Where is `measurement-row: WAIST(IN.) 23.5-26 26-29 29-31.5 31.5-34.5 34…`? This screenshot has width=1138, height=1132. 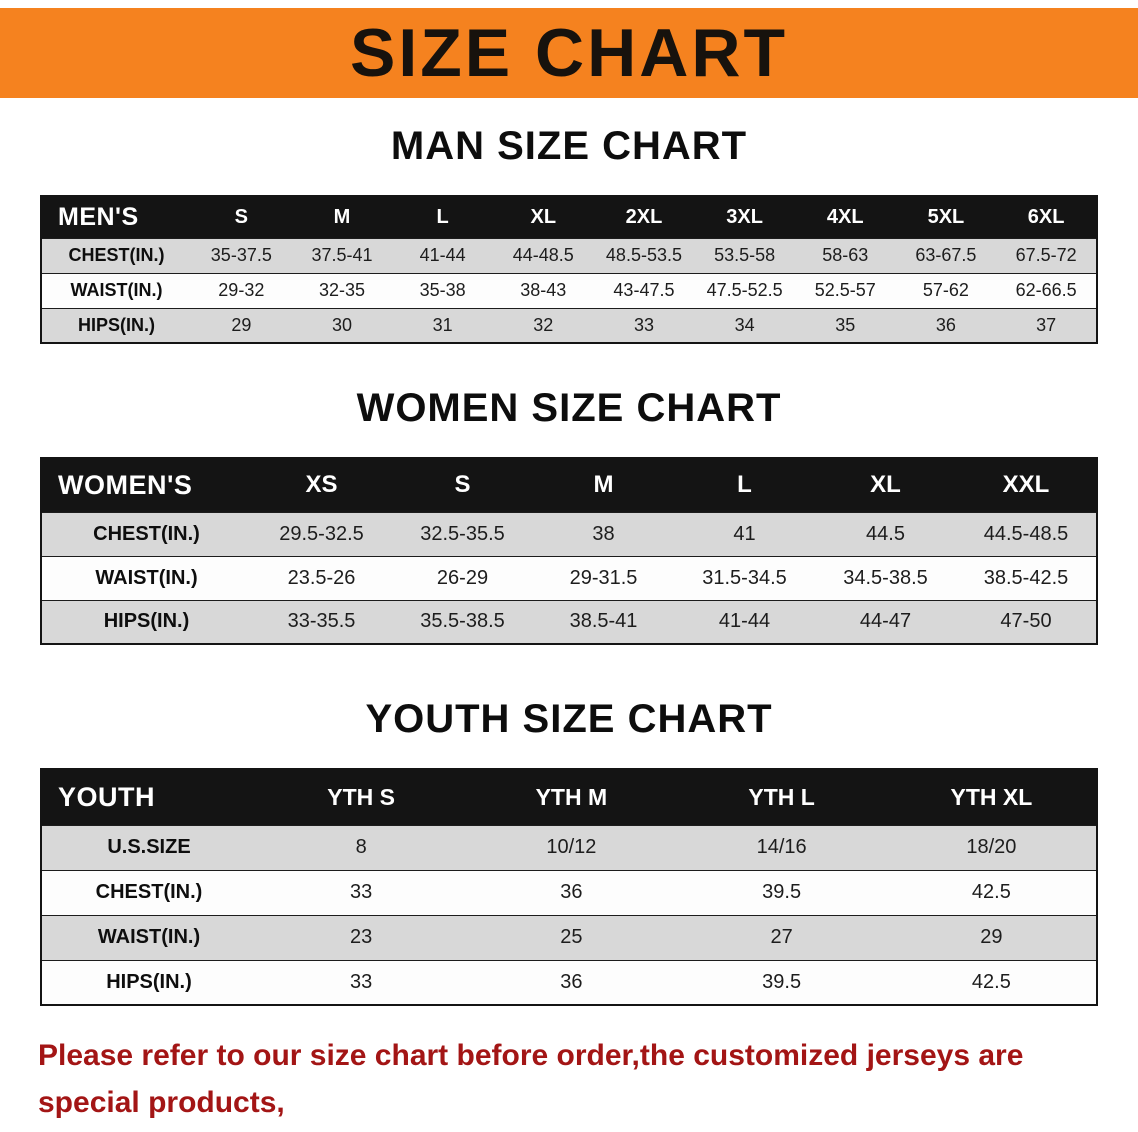 measurement-row: WAIST(IN.) 23.5-26 26-29 29-31.5 31.5-34.5 34… is located at coordinates (569, 577).